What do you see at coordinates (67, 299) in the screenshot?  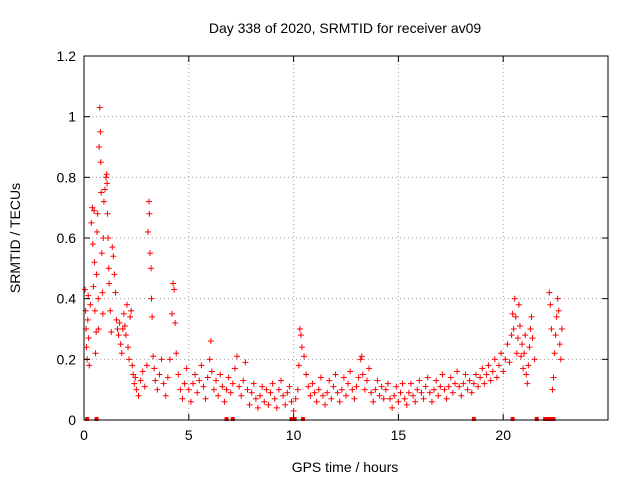 I see `y-tick-label: 0.4` at bounding box center [67, 299].